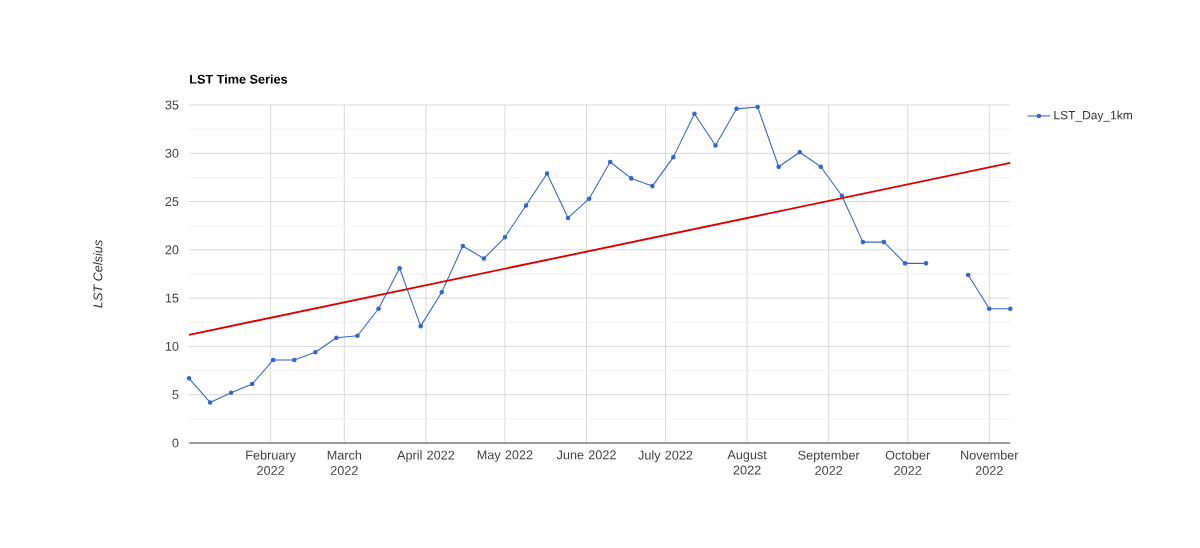  What do you see at coordinates (1093, 116) in the screenshot?
I see `legend-label: LST_Day_1km` at bounding box center [1093, 116].